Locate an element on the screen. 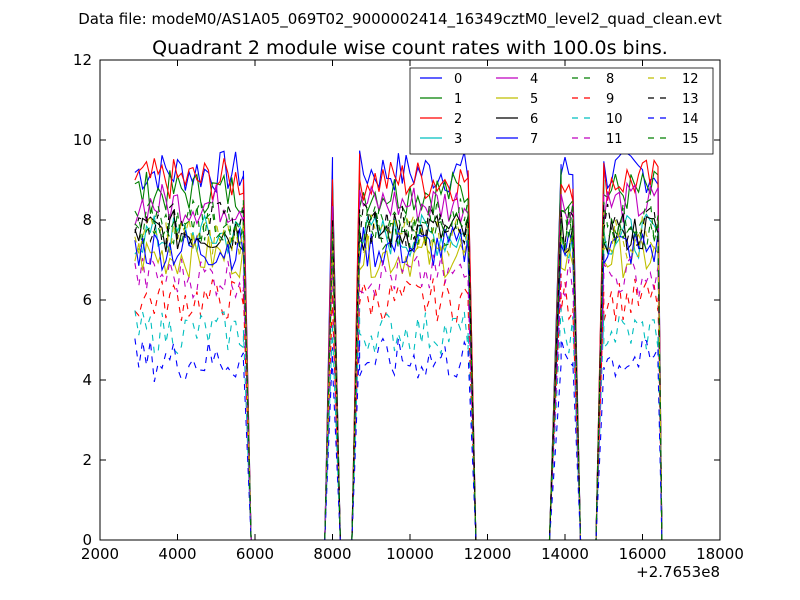  legend-label-7: 7 is located at coordinates (534, 139).